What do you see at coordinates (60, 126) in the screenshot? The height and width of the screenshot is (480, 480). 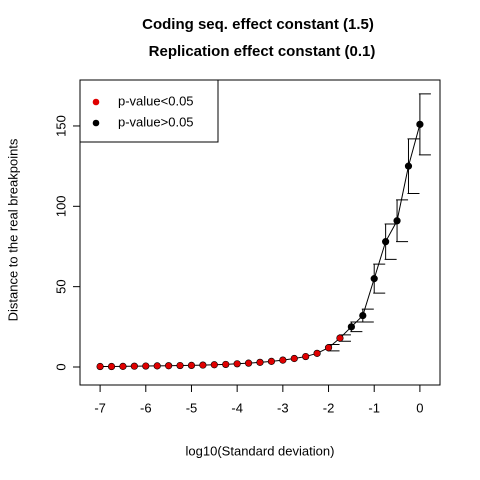 I see `y-tick-label: 150` at bounding box center [60, 126].